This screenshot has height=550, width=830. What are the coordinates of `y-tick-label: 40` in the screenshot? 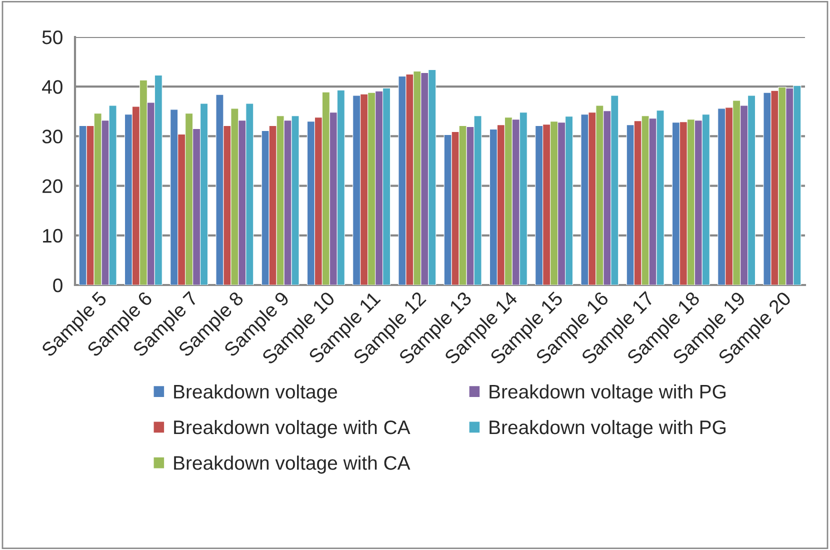 It's located at (52, 87).